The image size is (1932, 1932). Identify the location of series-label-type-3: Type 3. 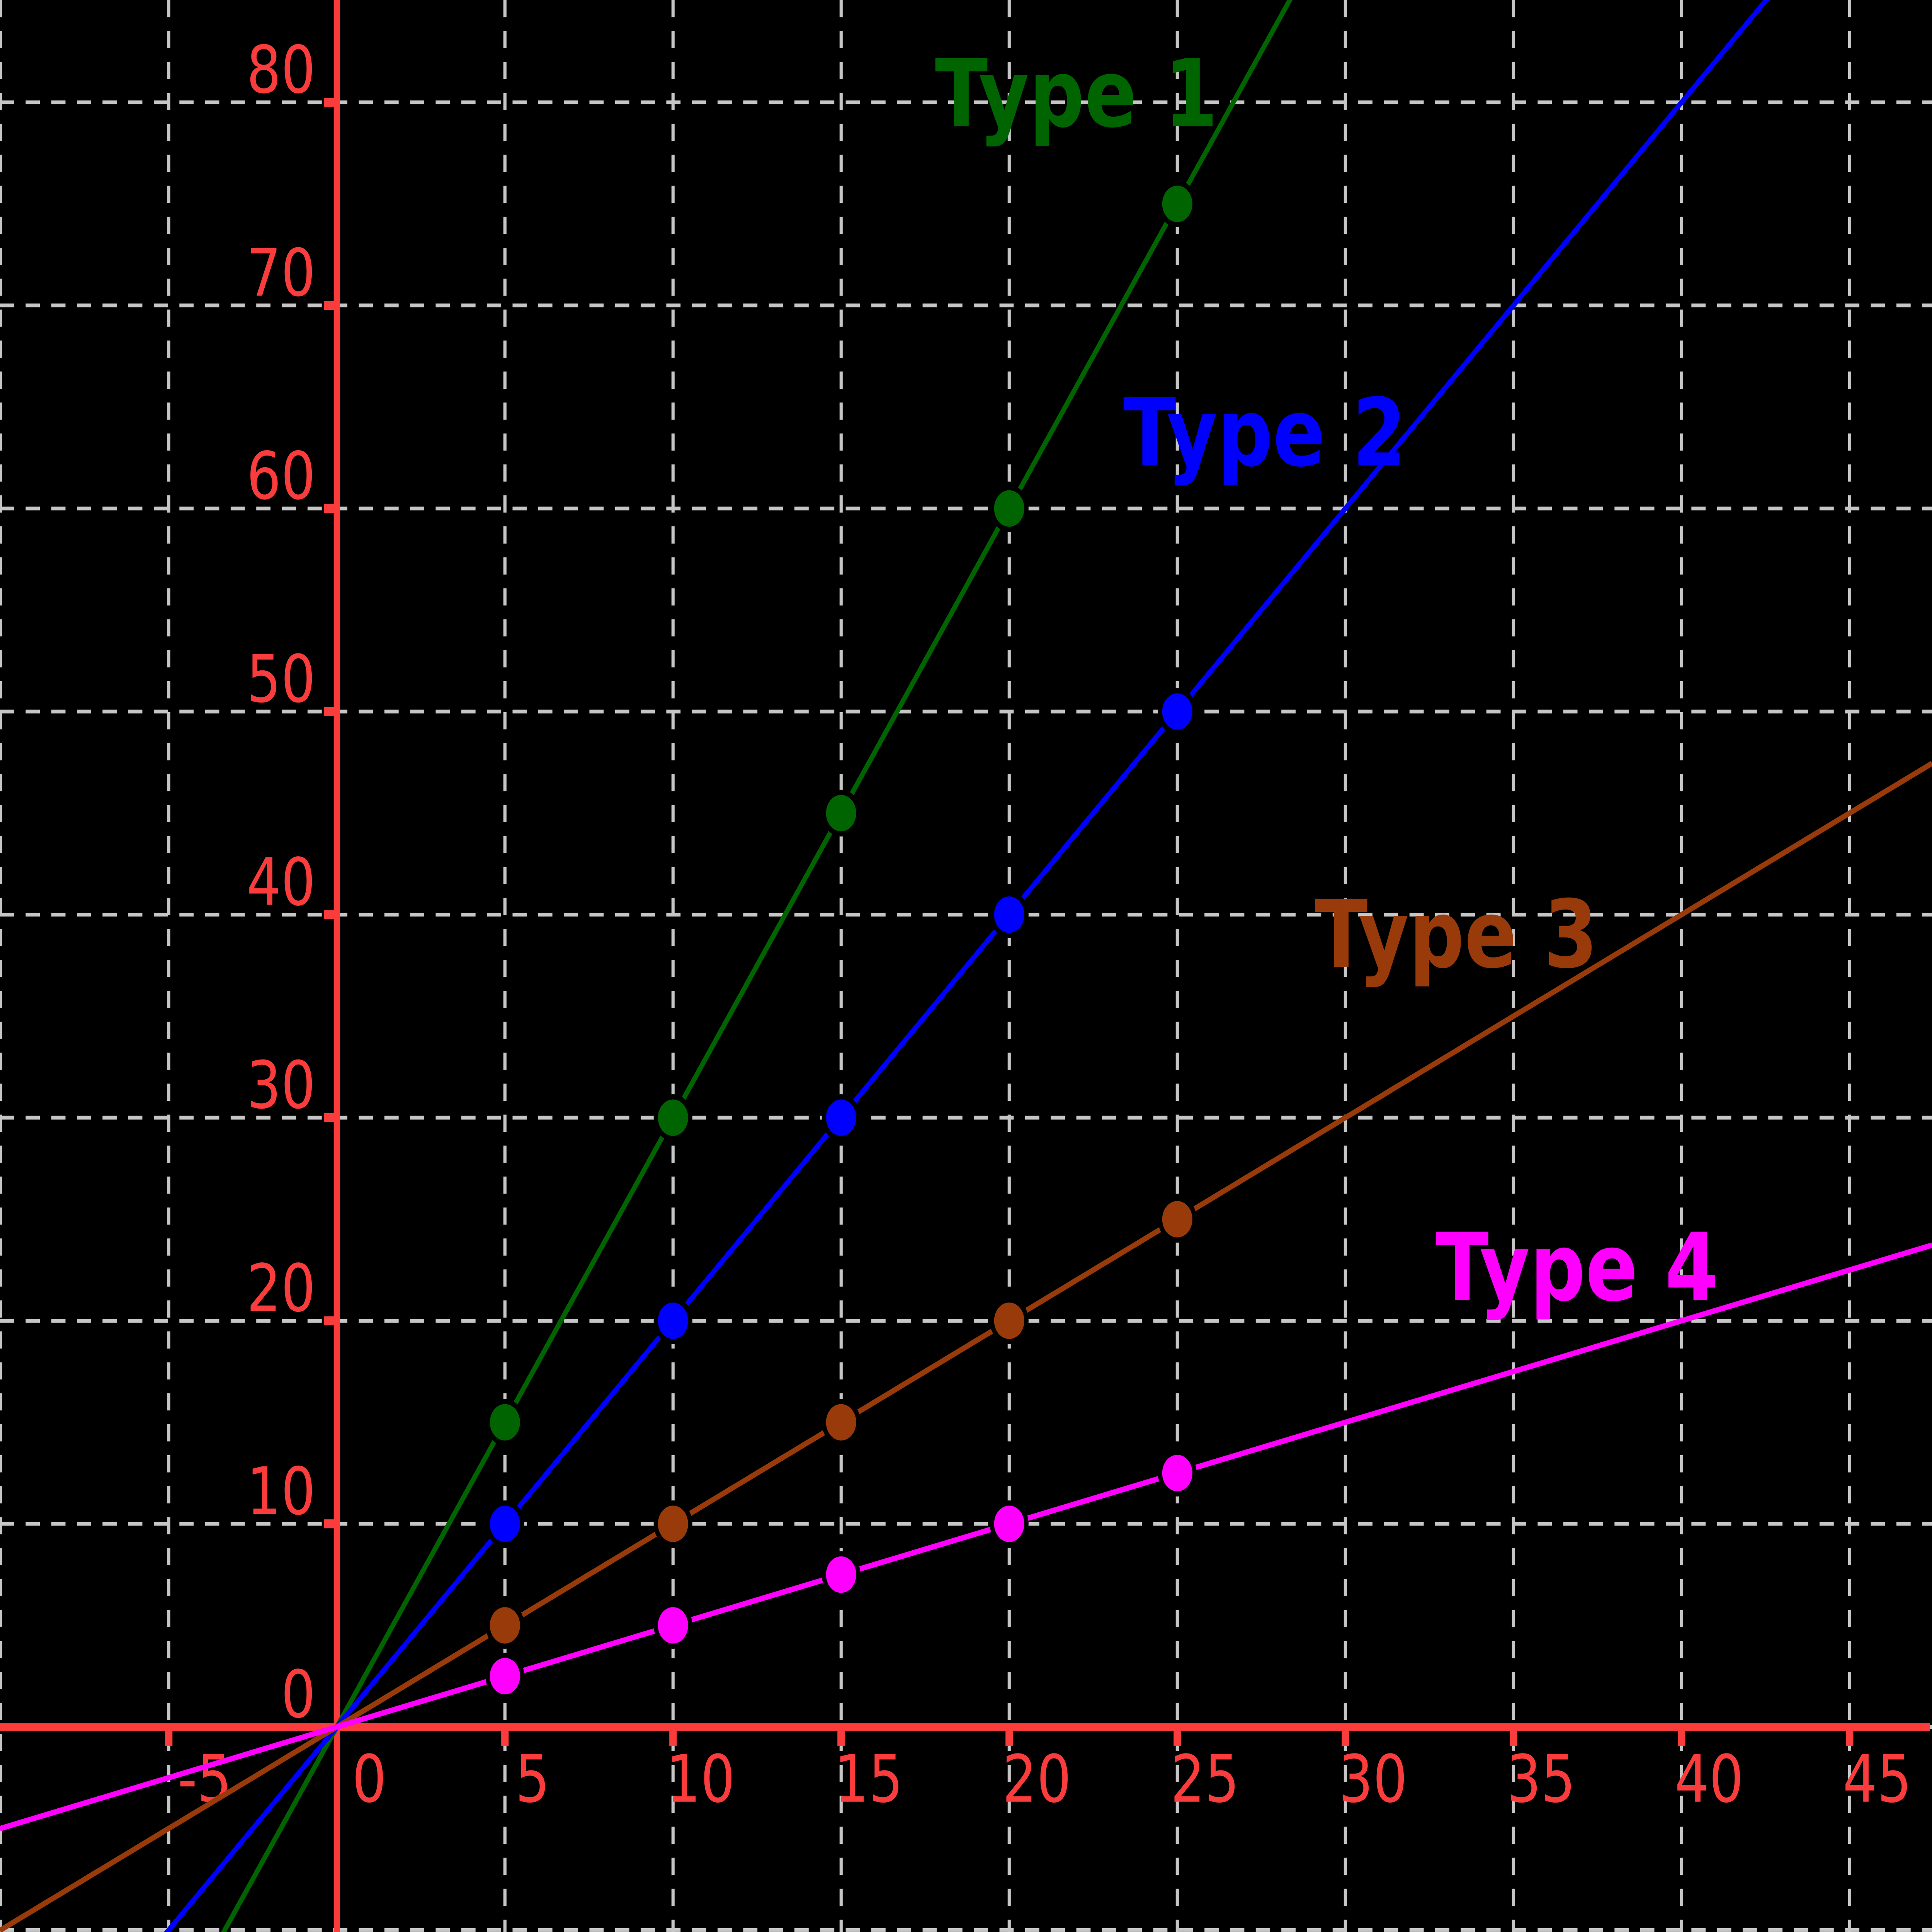
(1456, 935).